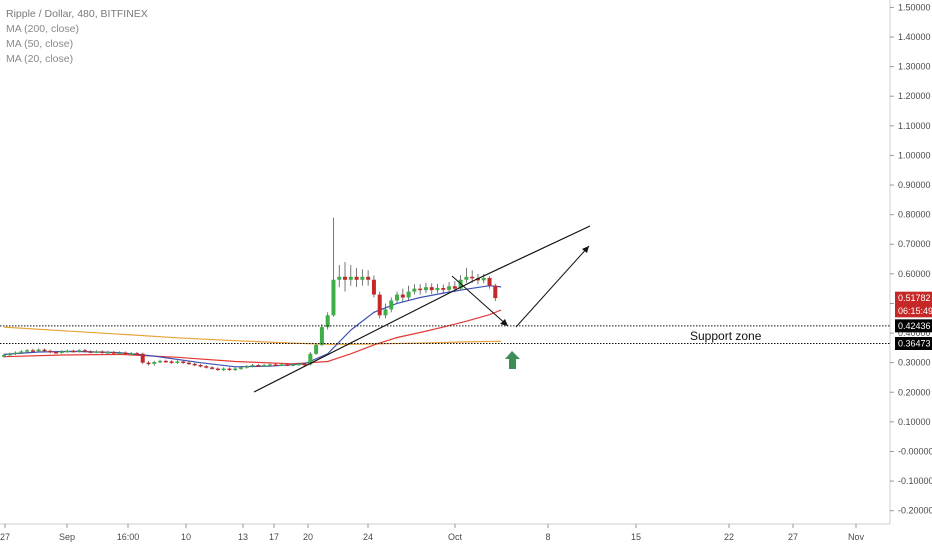 The width and height of the screenshot is (932, 550). Describe the element at coordinates (243, 537) in the screenshot. I see `time-tick-label: 13` at that location.